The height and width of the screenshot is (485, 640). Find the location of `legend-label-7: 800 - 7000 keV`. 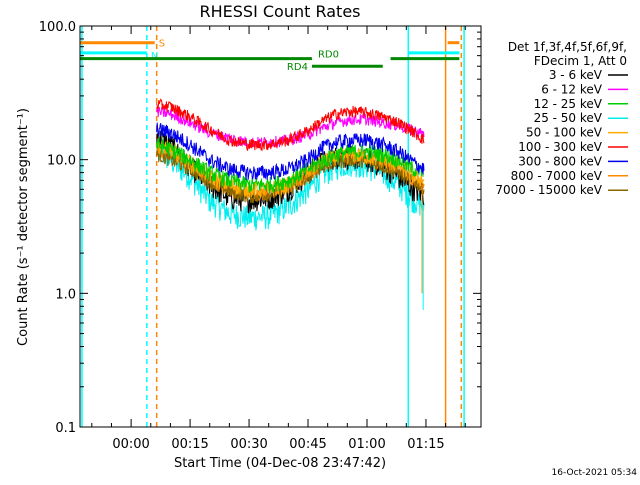

legend-label-7: 800 - 7000 keV is located at coordinates (557, 176).